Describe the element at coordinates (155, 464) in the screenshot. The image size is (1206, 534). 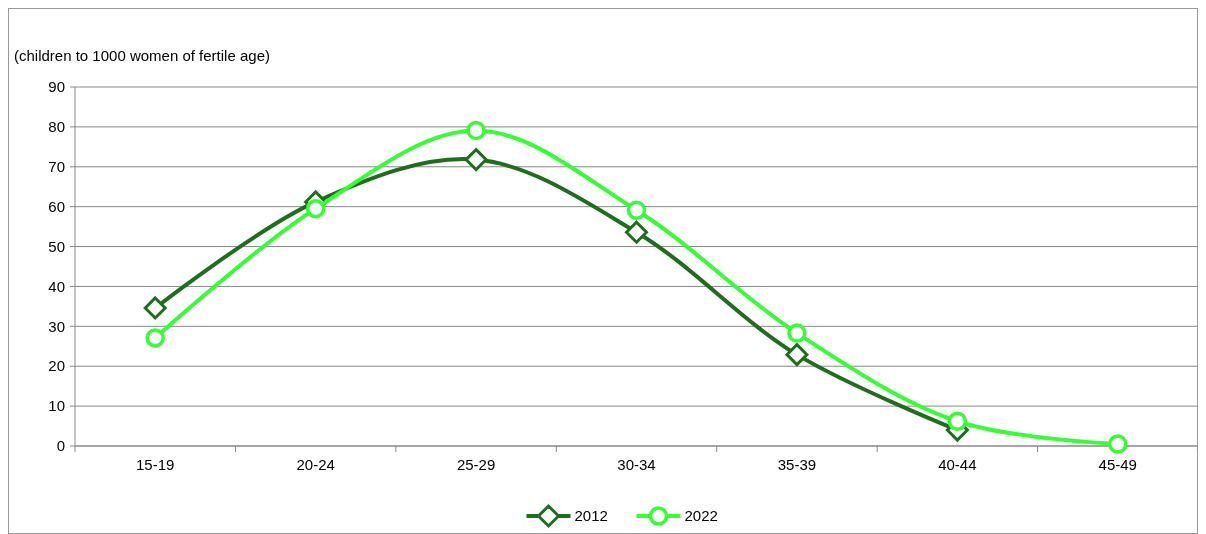
I see `x-tick-label: 15-19` at that location.